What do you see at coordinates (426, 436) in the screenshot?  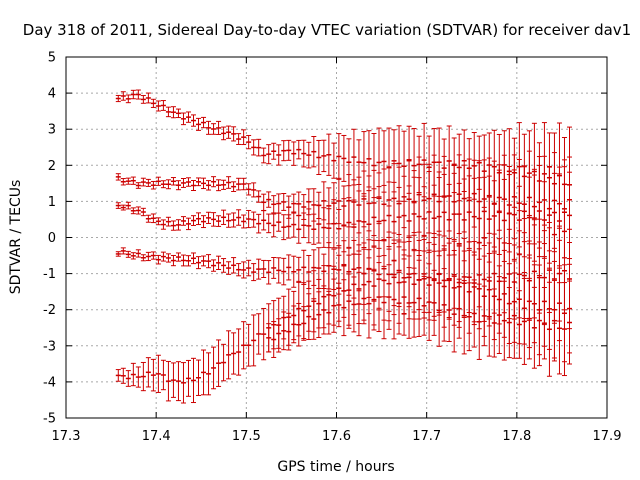 I see `x-tick-label: 17.7` at bounding box center [426, 436].